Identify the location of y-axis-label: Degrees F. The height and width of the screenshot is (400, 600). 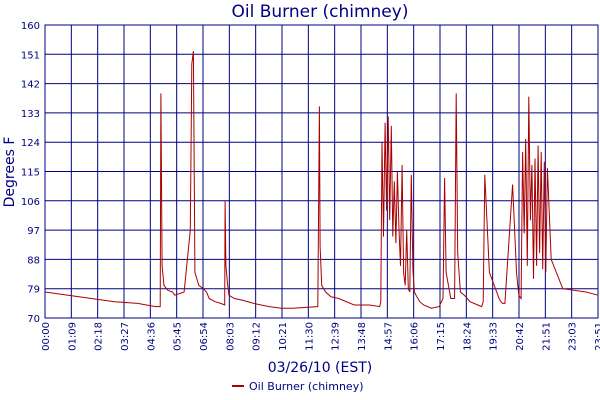
(10, 172).